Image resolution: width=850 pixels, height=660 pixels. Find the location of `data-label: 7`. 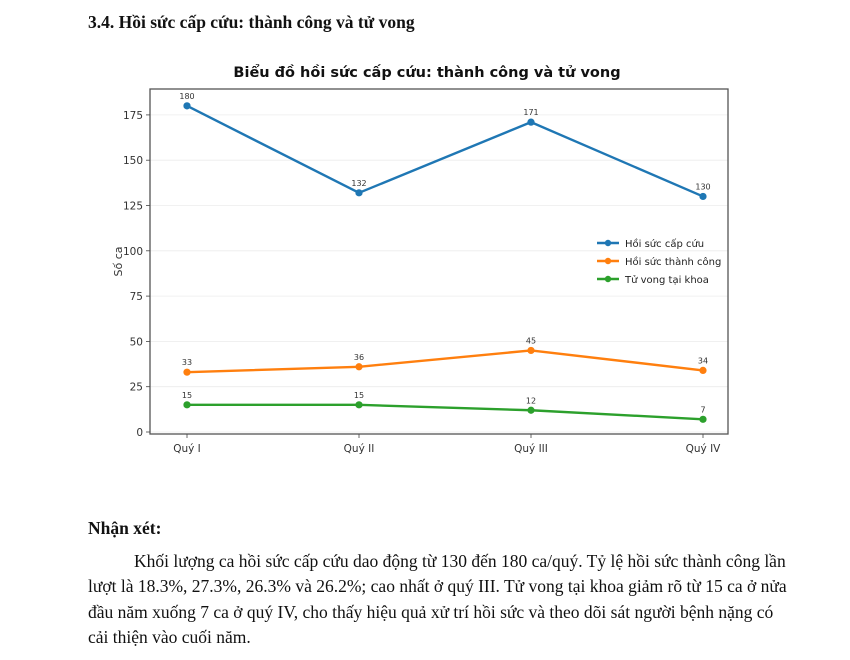

data-label: 7 is located at coordinates (702, 409).